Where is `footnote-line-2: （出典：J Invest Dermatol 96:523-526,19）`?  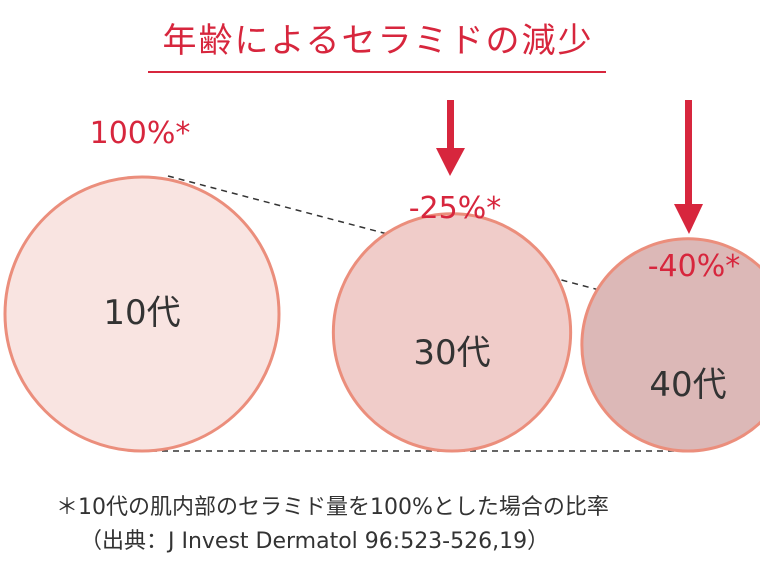 footnote-line-2: （出典：J Invest Dermatol 96:523-526,19） is located at coordinates (314, 541).